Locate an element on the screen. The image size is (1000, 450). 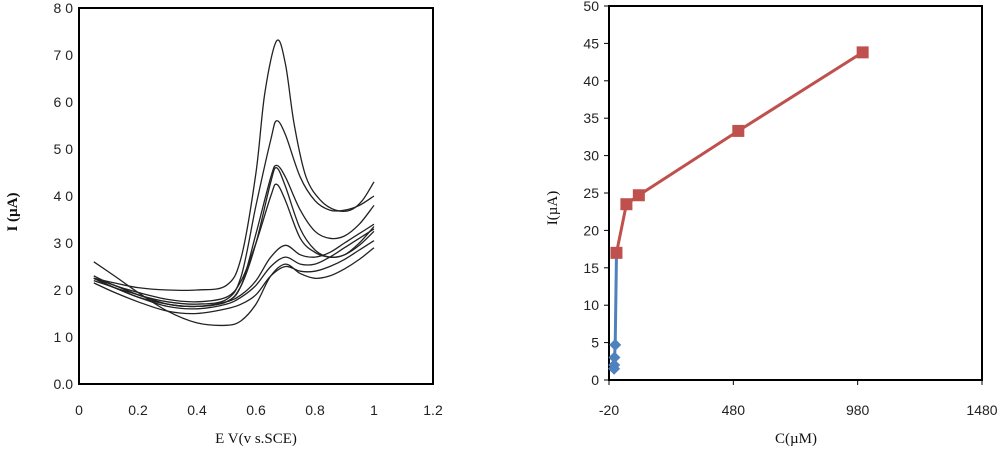
chart1-x-tick-label: 0 is located at coordinates (79, 410).